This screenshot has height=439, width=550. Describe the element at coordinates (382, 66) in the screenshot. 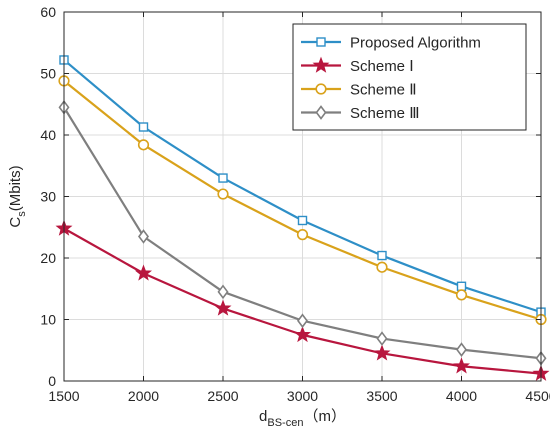

I see `legend-label: Scheme Ⅰ` at that location.